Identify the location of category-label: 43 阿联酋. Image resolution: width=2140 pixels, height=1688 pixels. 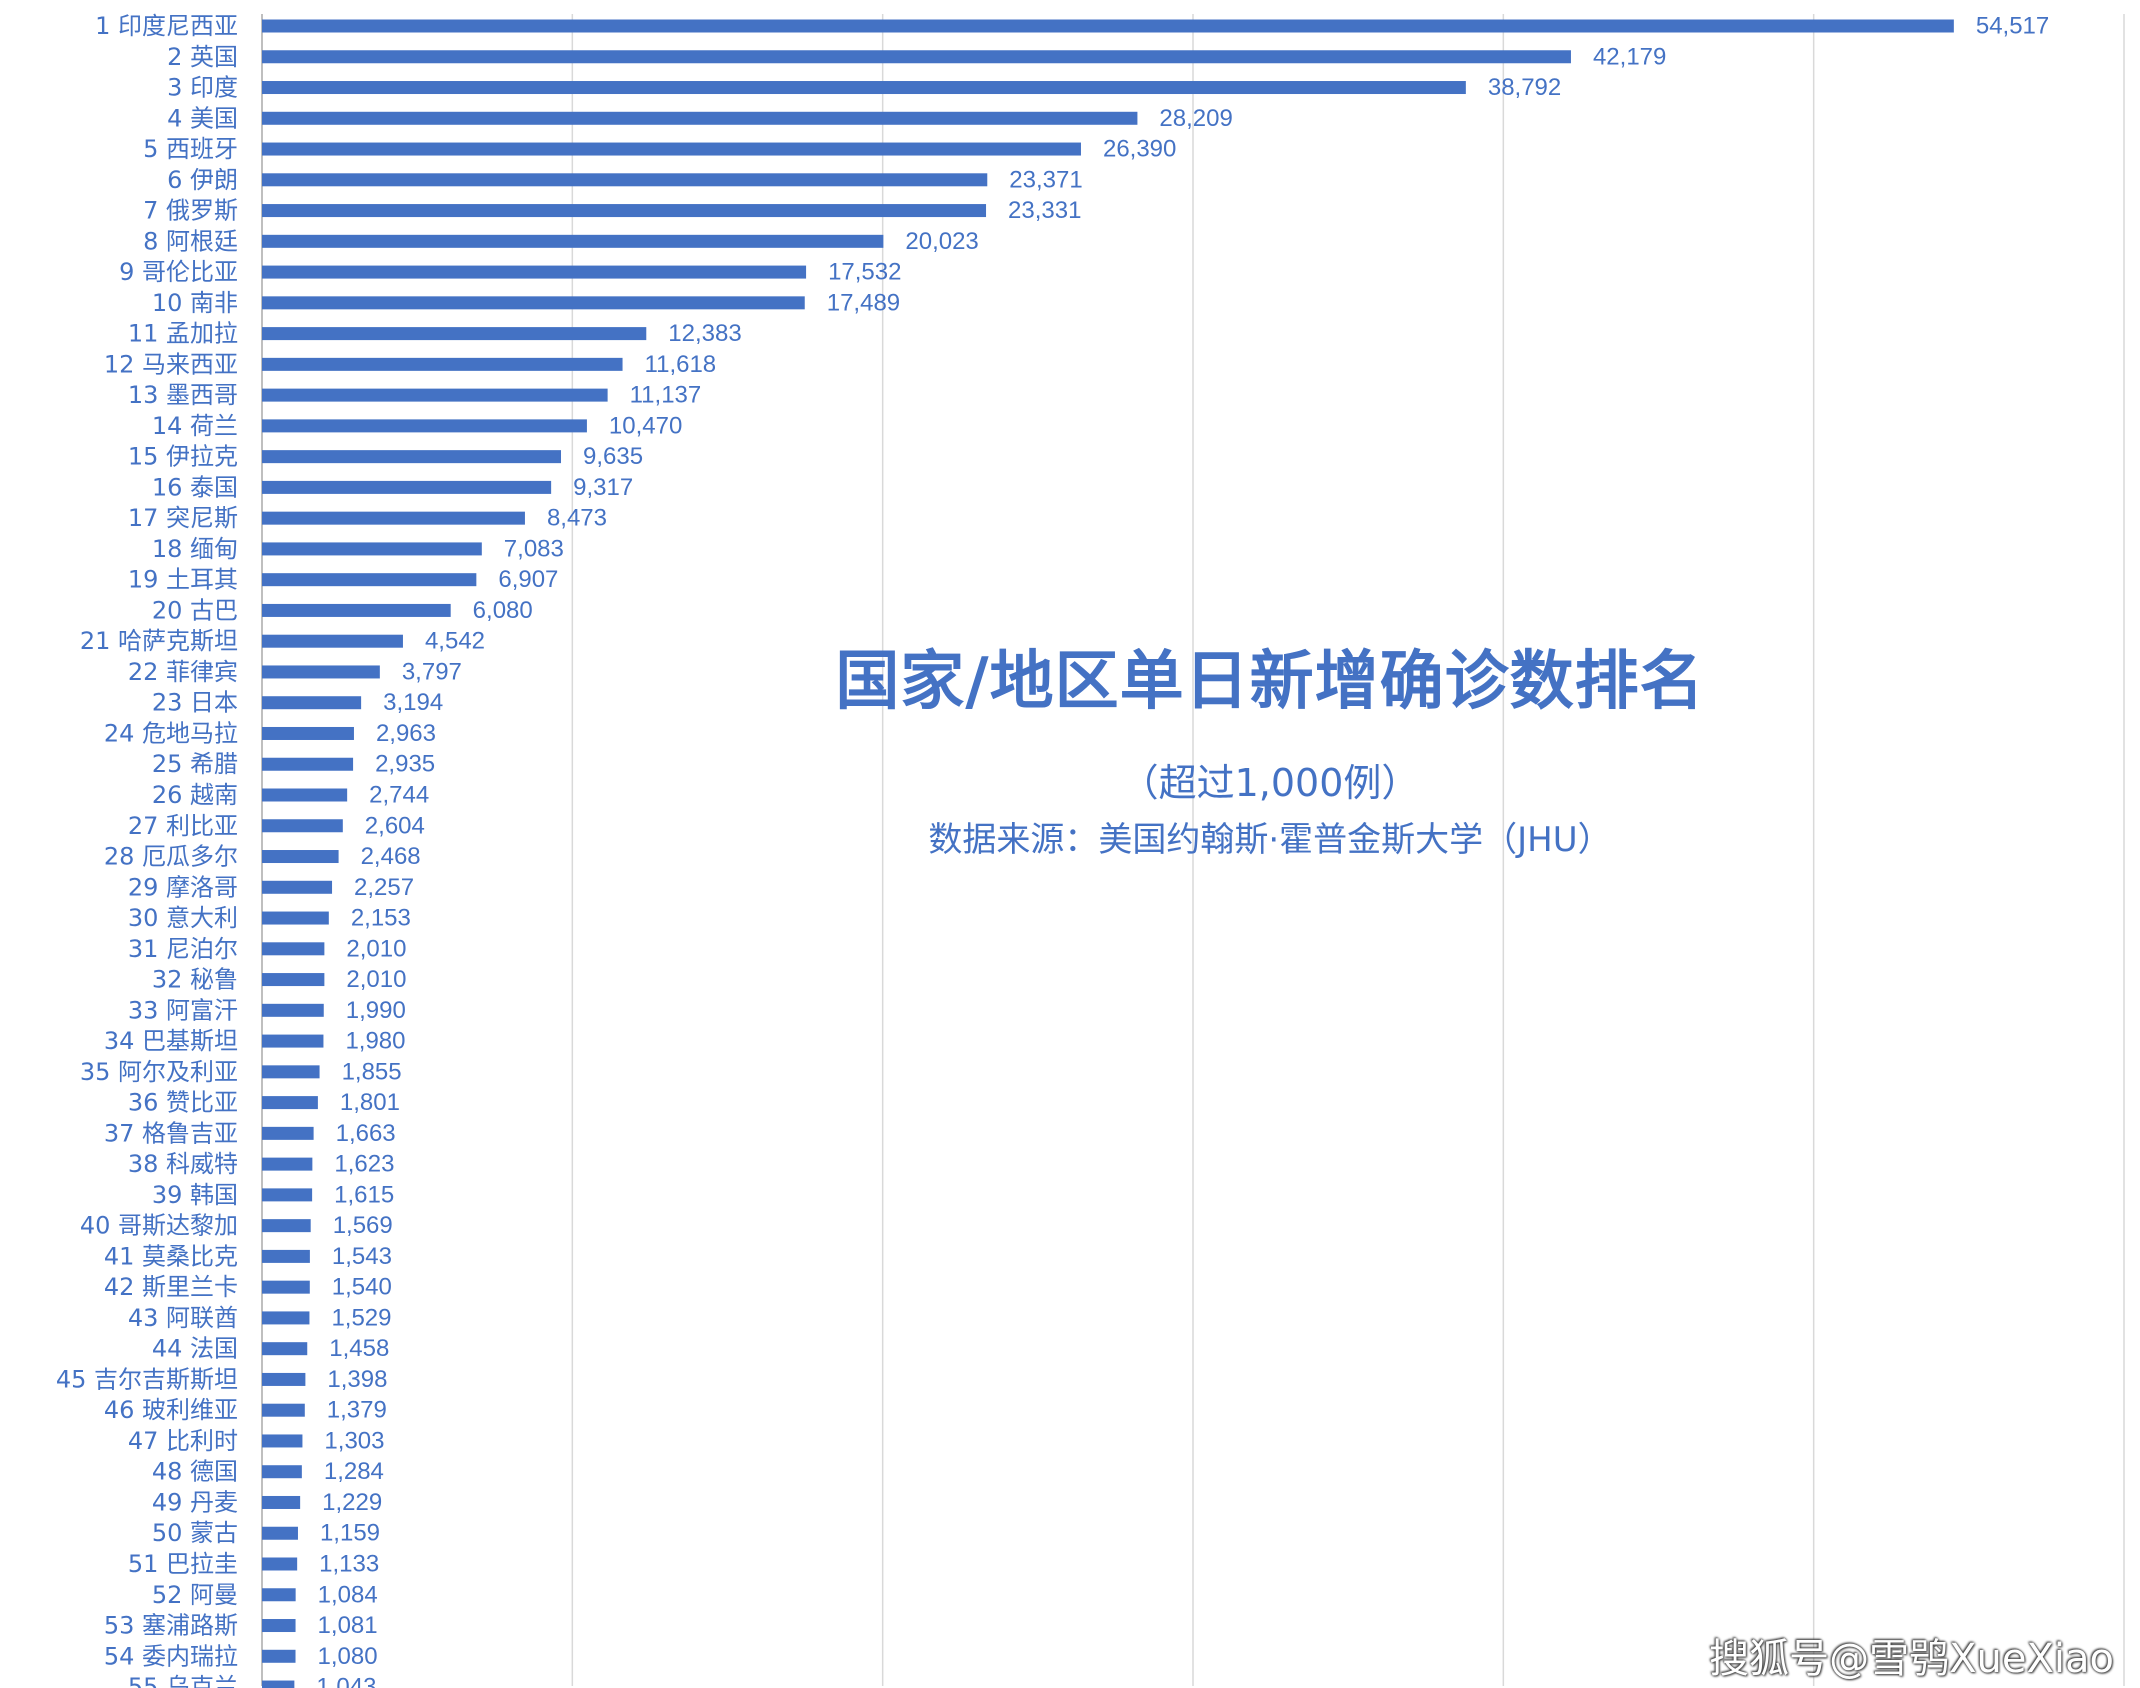
(183, 1318).